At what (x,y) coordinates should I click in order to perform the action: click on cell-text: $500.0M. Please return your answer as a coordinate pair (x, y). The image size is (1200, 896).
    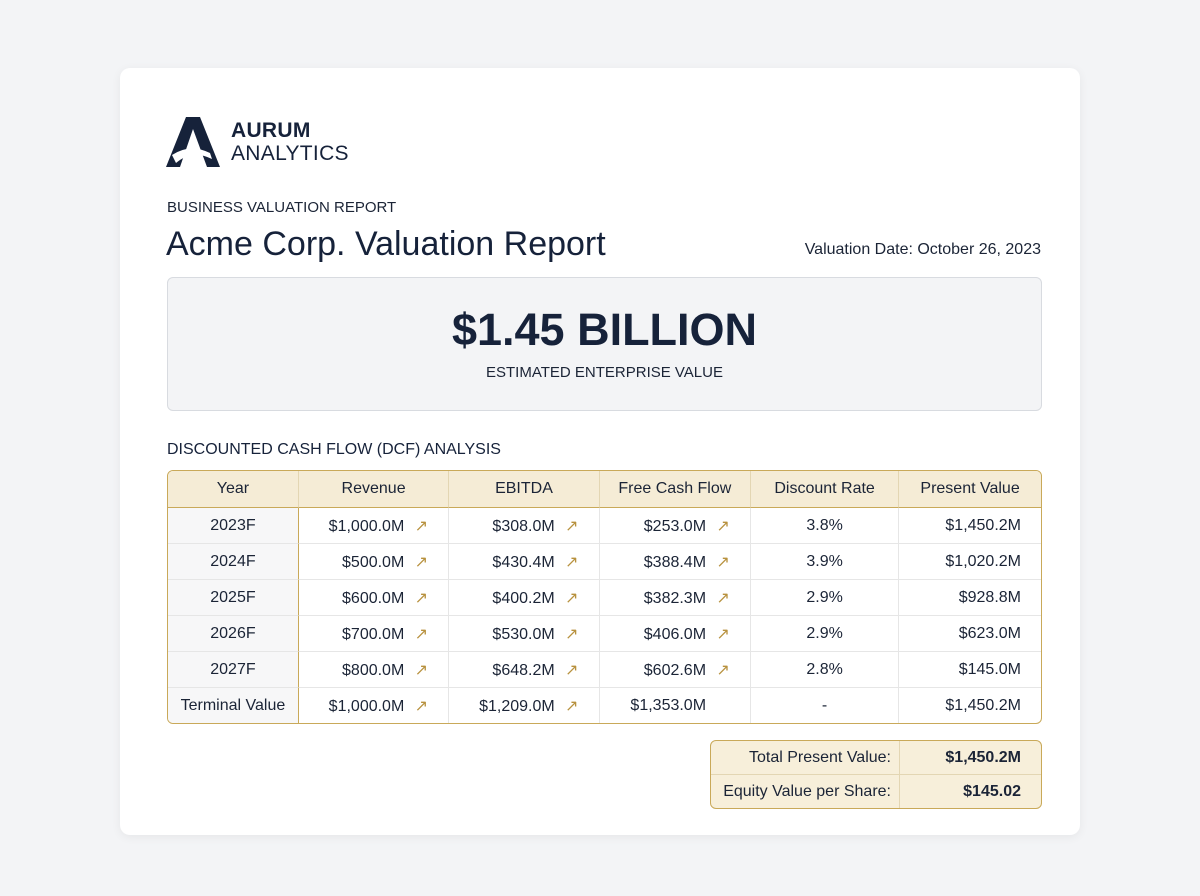
    Looking at the image, I should click on (373, 562).